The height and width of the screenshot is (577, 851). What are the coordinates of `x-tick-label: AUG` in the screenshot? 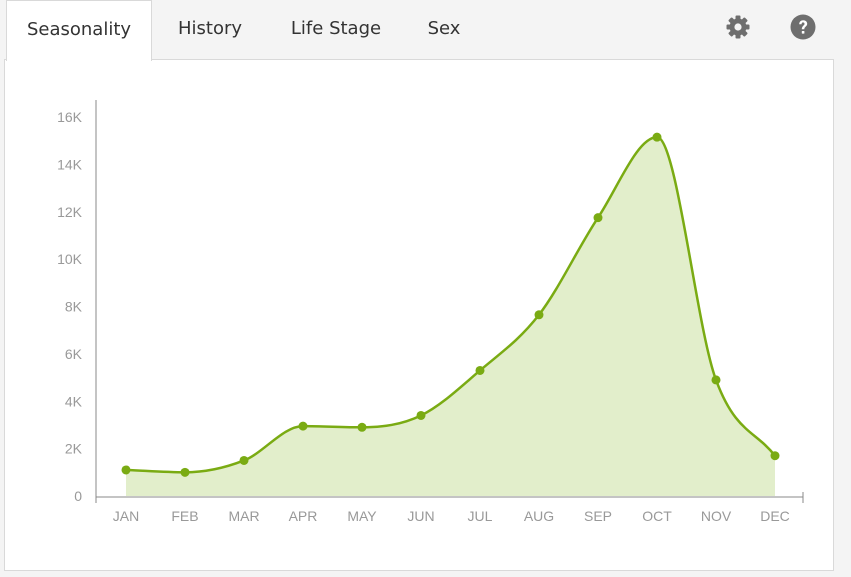 It's located at (539, 516).